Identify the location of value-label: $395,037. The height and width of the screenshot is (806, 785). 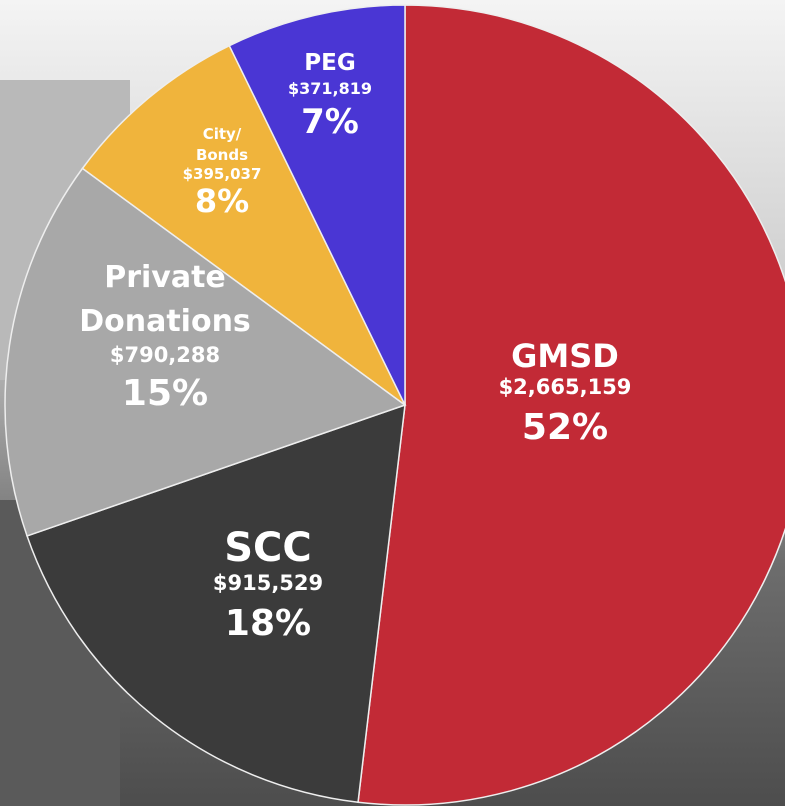
(222, 174).